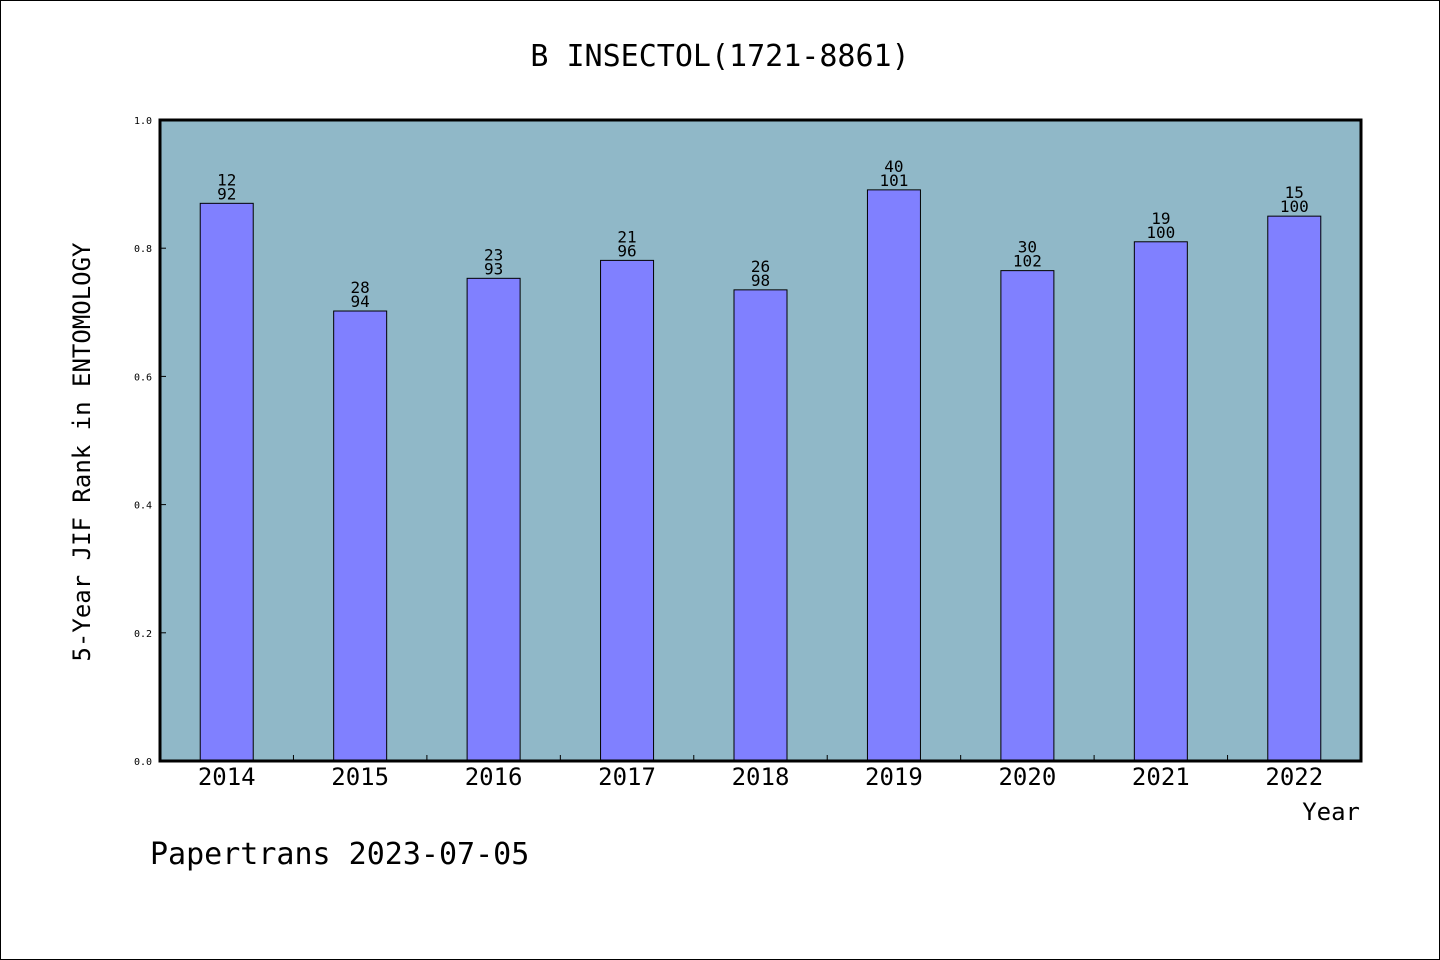  I want to click on x-tick-label: 2021, so click(1161, 777).